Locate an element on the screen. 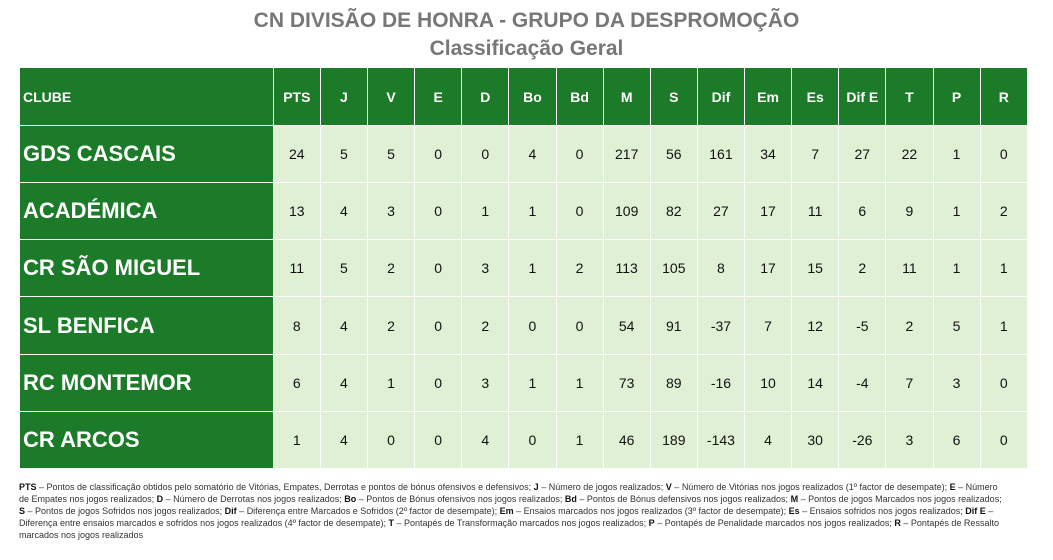  stat-cell: 54 is located at coordinates (626, 325).